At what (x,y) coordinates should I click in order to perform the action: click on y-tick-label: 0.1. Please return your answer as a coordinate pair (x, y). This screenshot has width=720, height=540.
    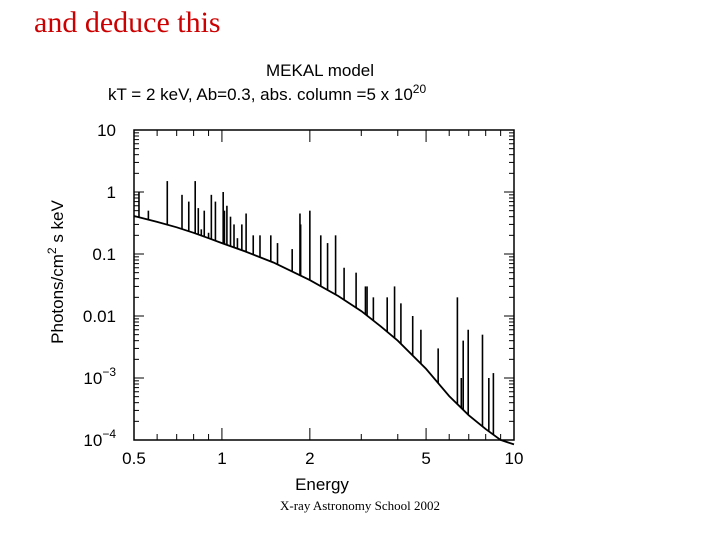
    Looking at the image, I should click on (104, 254).